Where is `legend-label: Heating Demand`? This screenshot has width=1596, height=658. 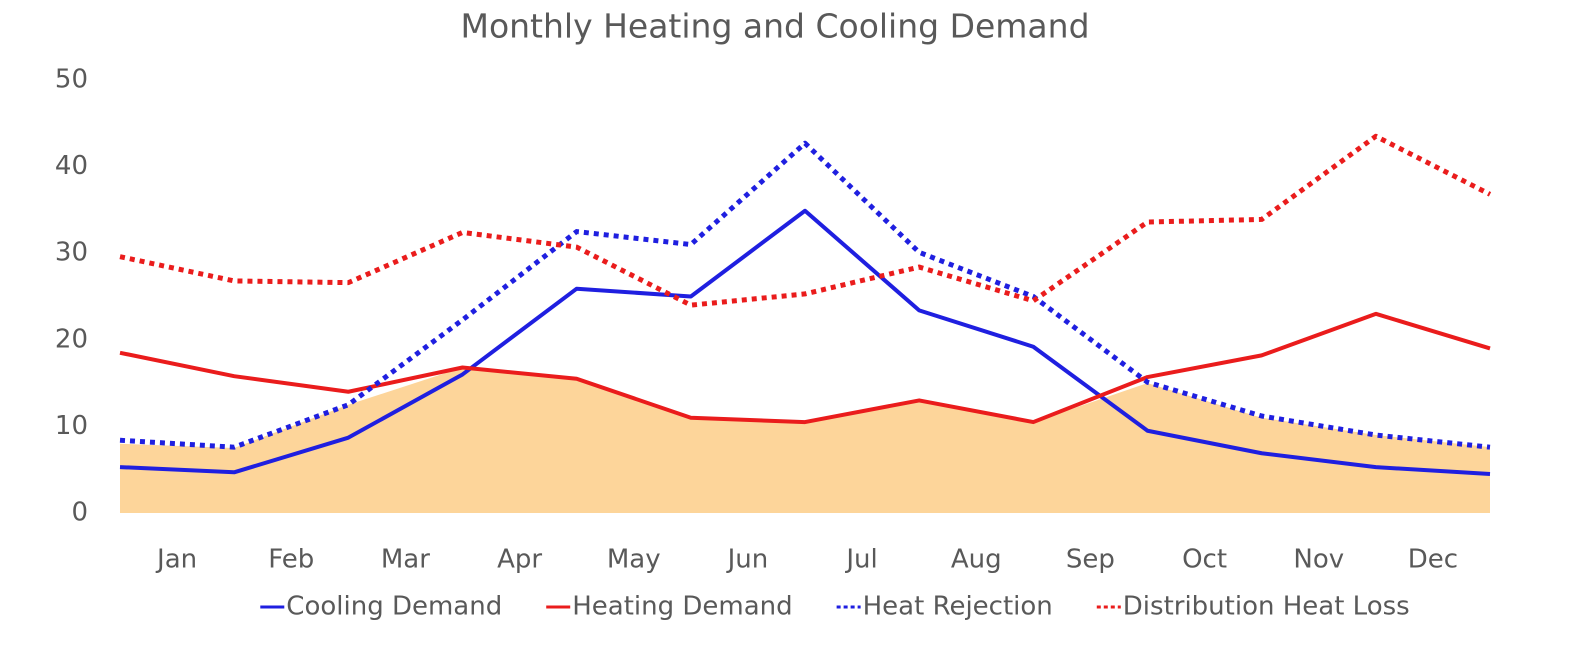 legend-label: Heating Demand is located at coordinates (682, 607).